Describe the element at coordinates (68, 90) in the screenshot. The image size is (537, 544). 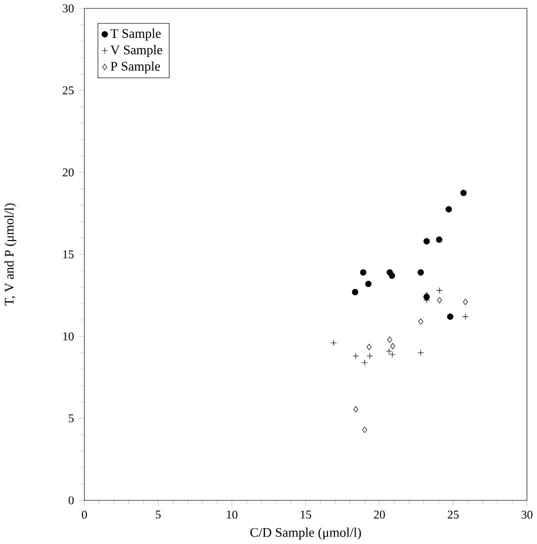
I see `y-tick-label: 25` at that location.